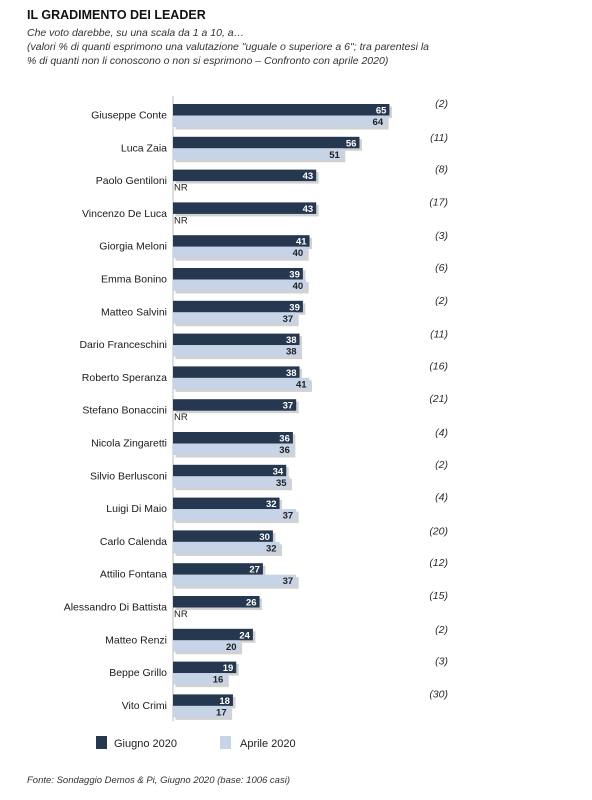 The height and width of the screenshot is (800, 592). I want to click on legend-label-giugno: Giugno 2020, so click(145, 744).